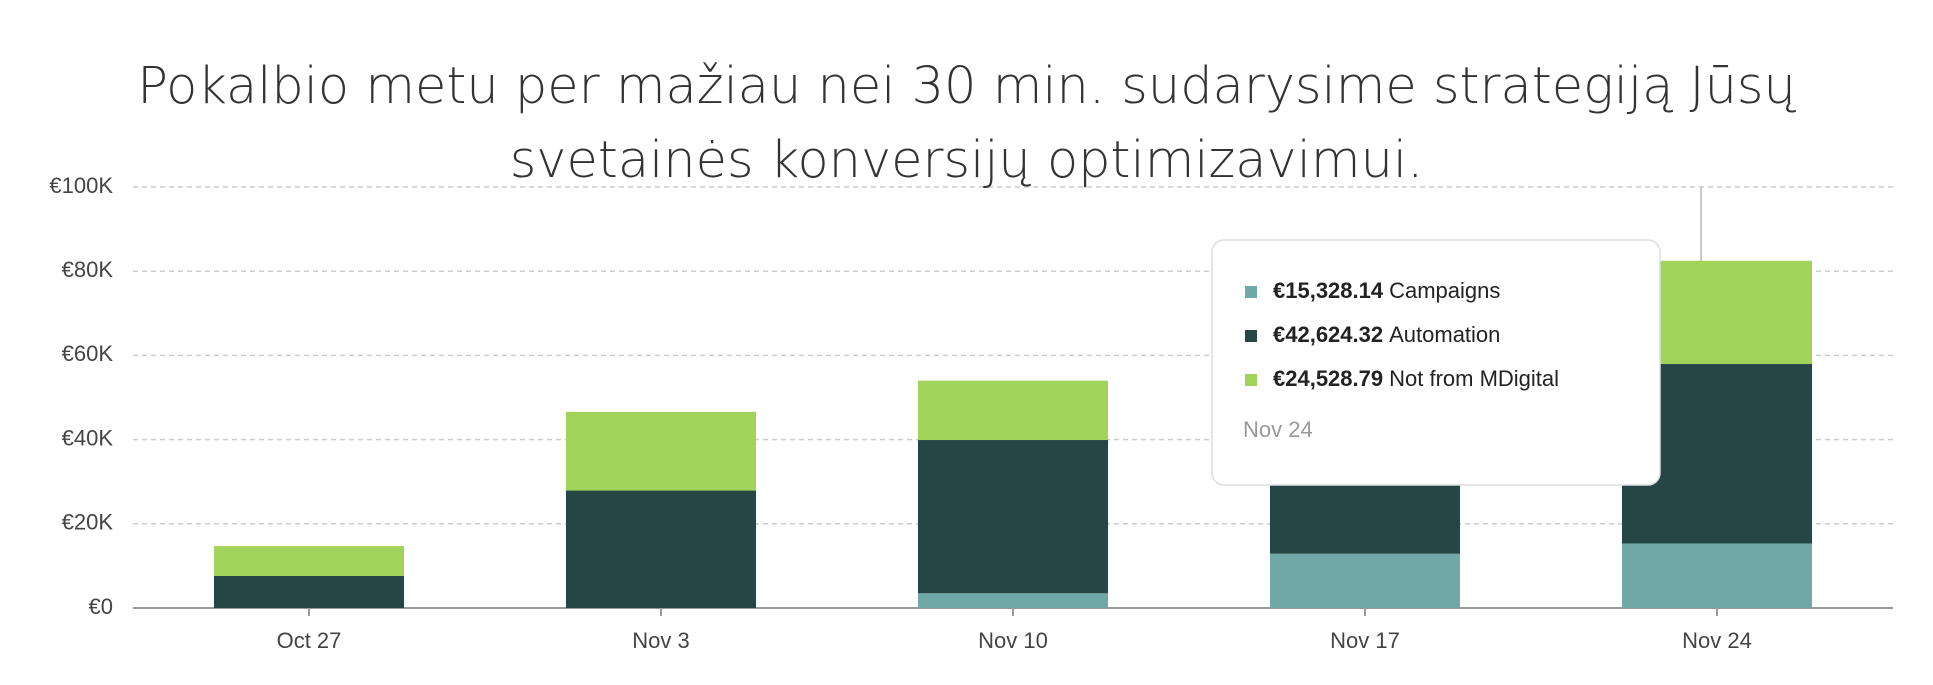  Describe the element at coordinates (1013, 640) in the screenshot. I see `x-tick-label: Nov 10` at that location.